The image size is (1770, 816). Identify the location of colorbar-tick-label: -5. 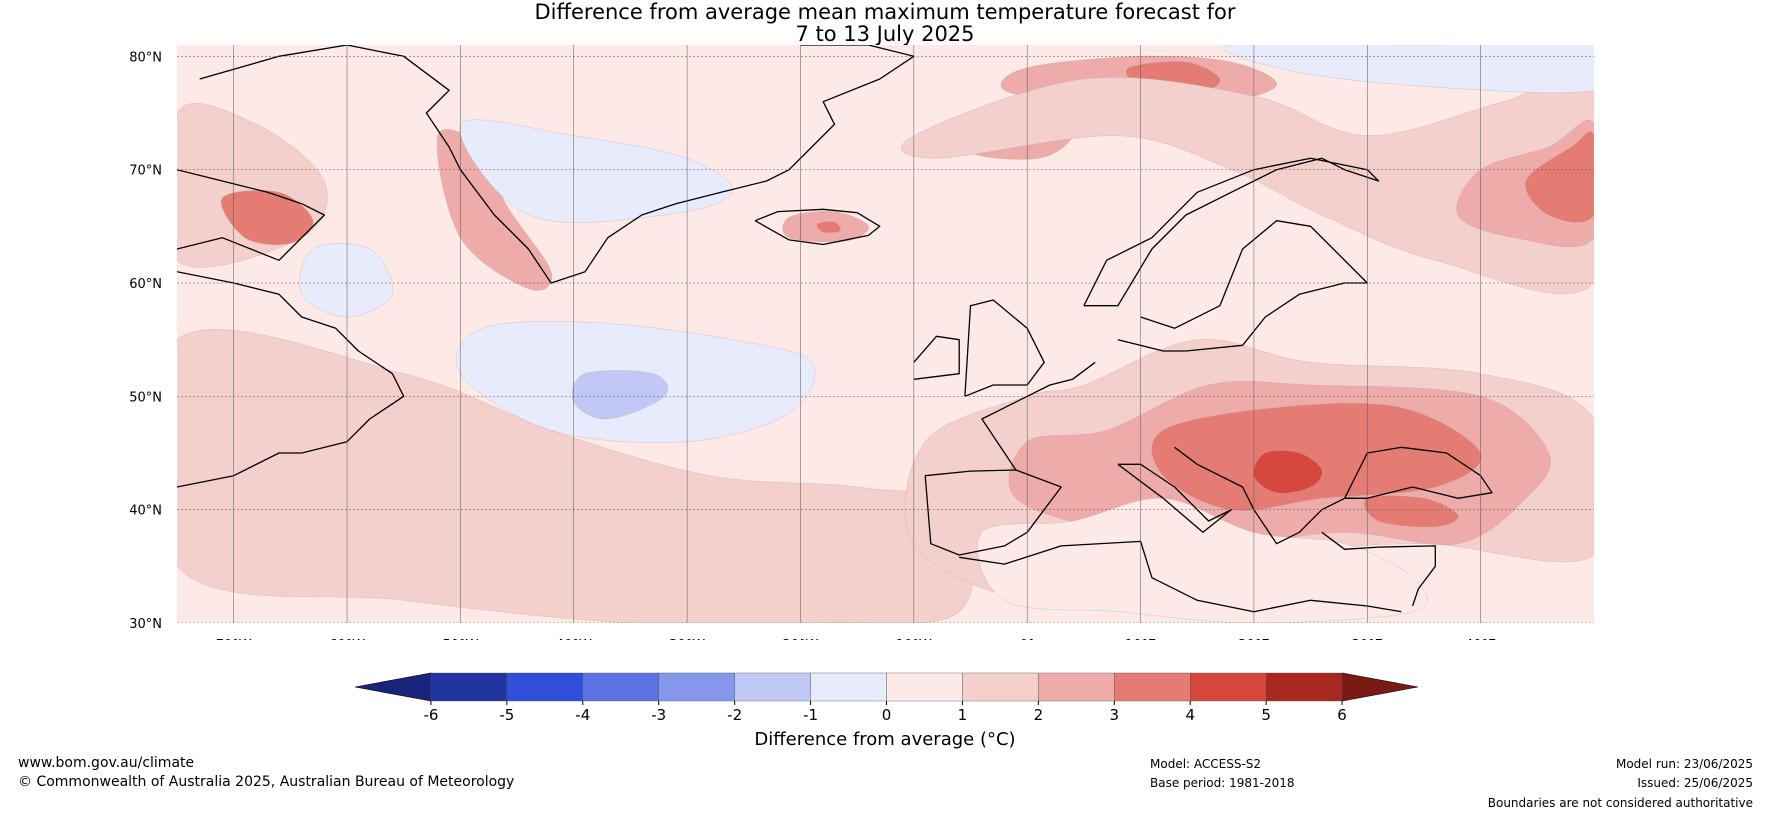
(506, 715).